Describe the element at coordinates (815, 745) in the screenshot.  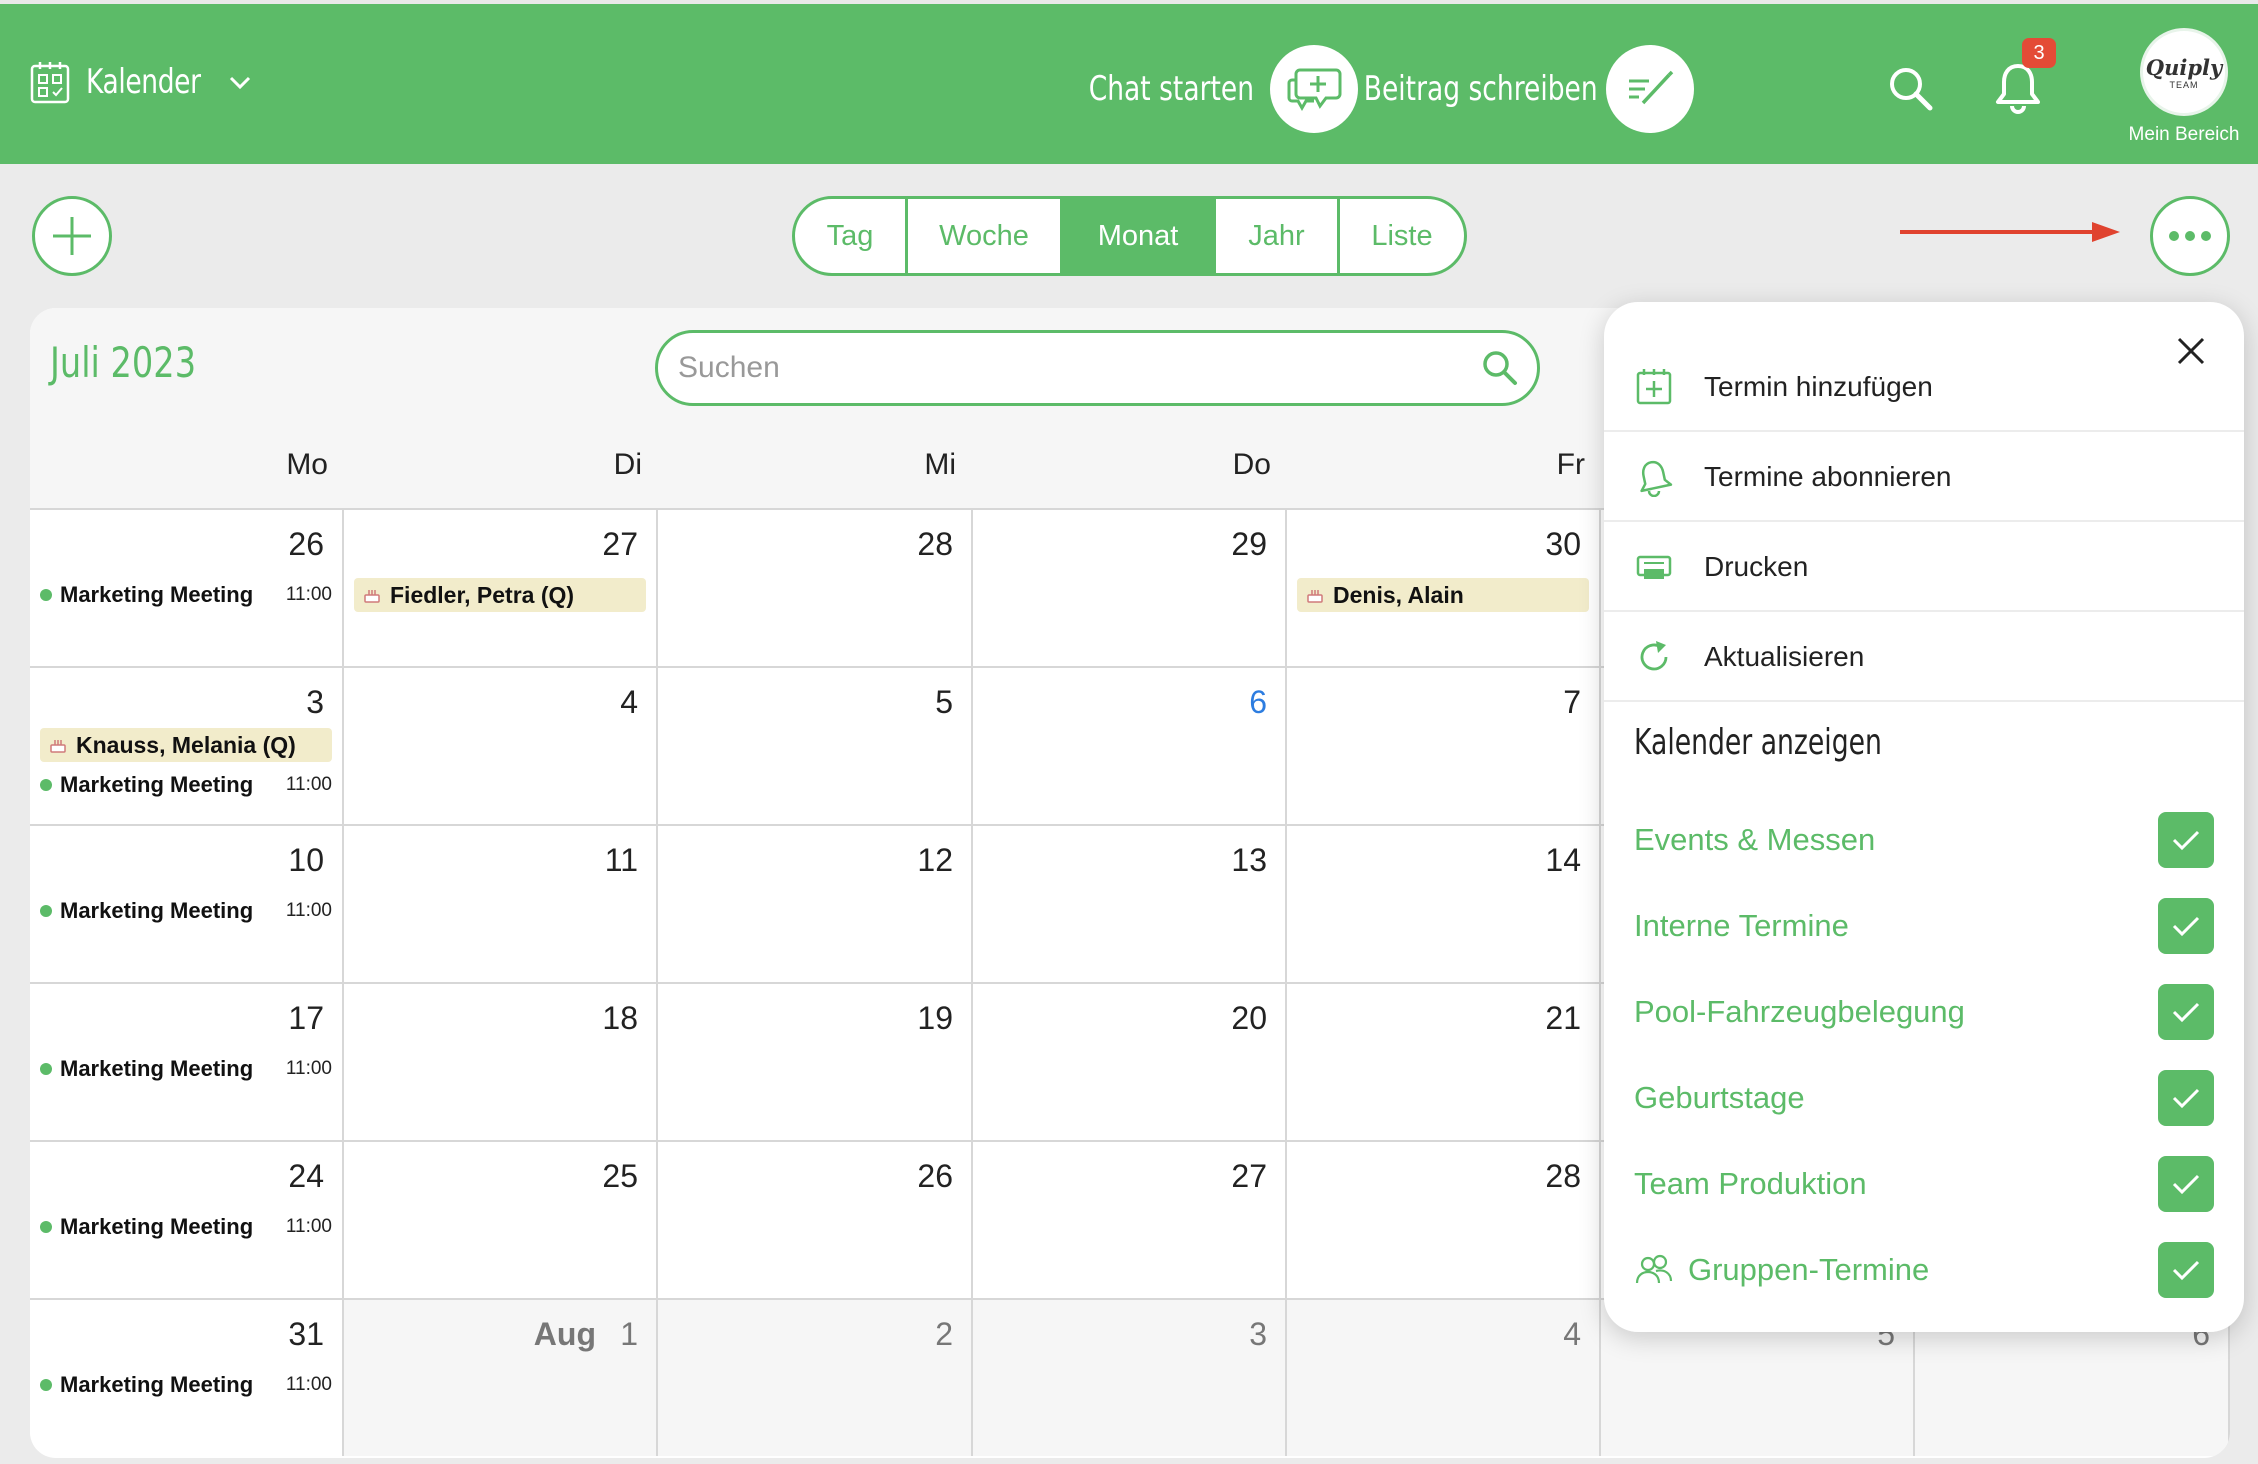
I see `day-cell: 5` at that location.